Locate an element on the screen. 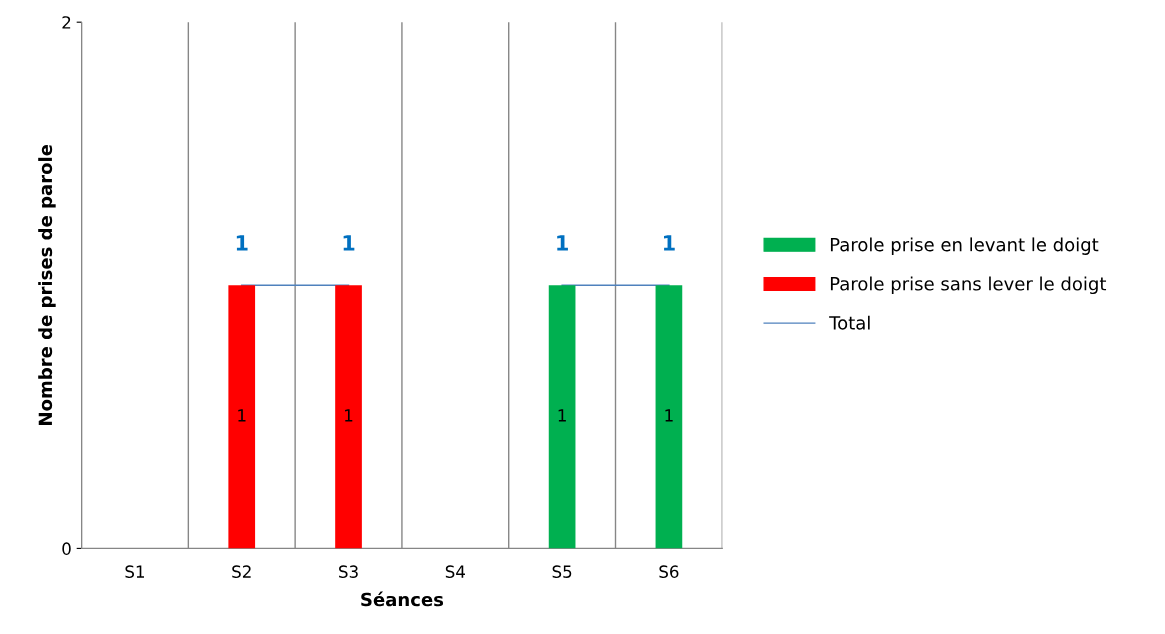  legend-label: Parole prise en levant le doigt is located at coordinates (964, 246).